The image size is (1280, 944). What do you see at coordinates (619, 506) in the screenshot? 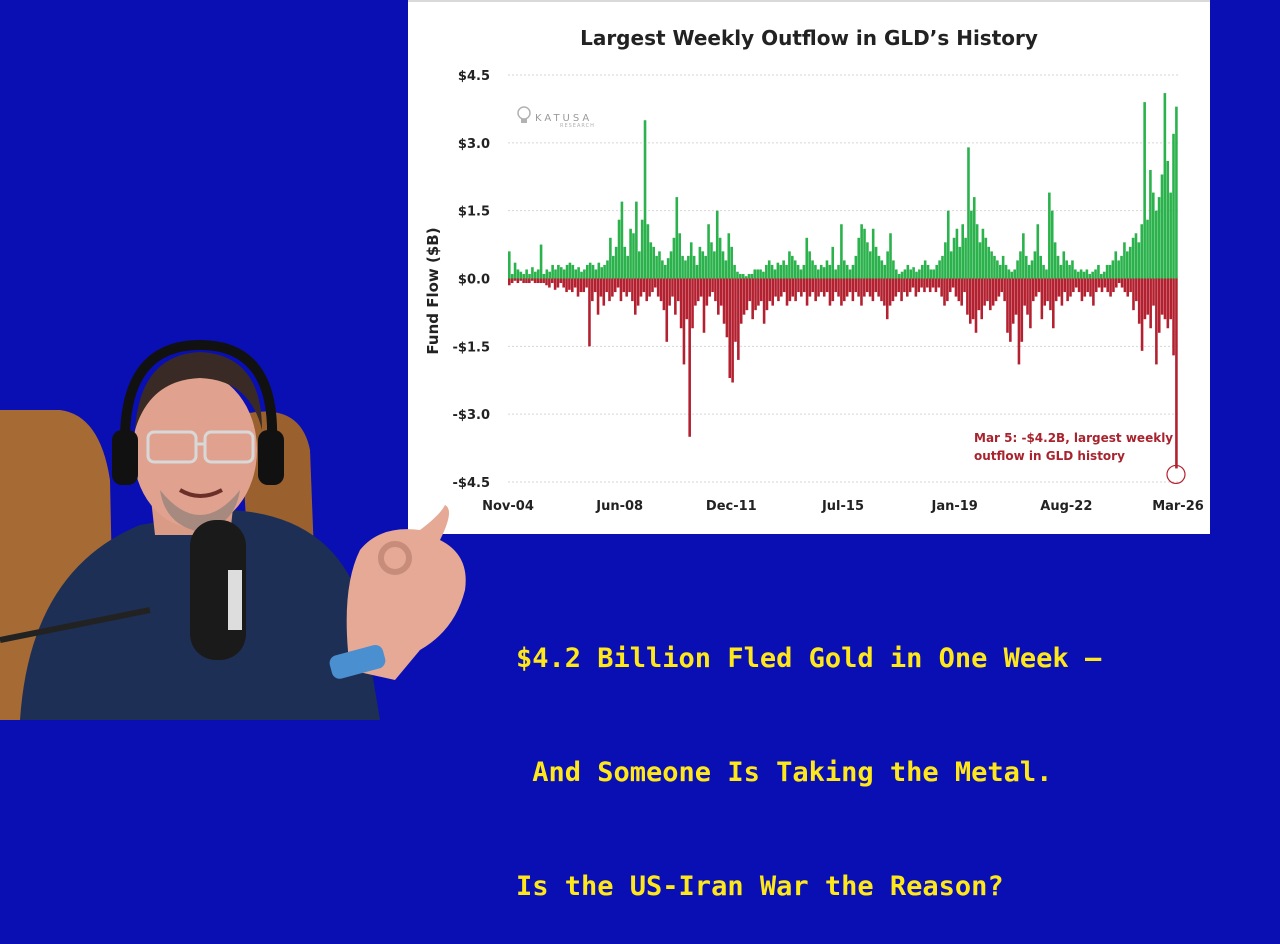
I see `x-tick-label: Jun-08` at bounding box center [619, 506].